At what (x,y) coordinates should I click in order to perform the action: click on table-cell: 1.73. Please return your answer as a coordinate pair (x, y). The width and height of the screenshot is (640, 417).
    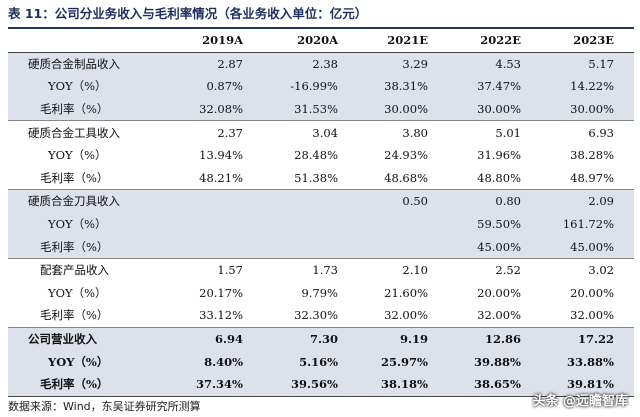
    Looking at the image, I should click on (325, 270).